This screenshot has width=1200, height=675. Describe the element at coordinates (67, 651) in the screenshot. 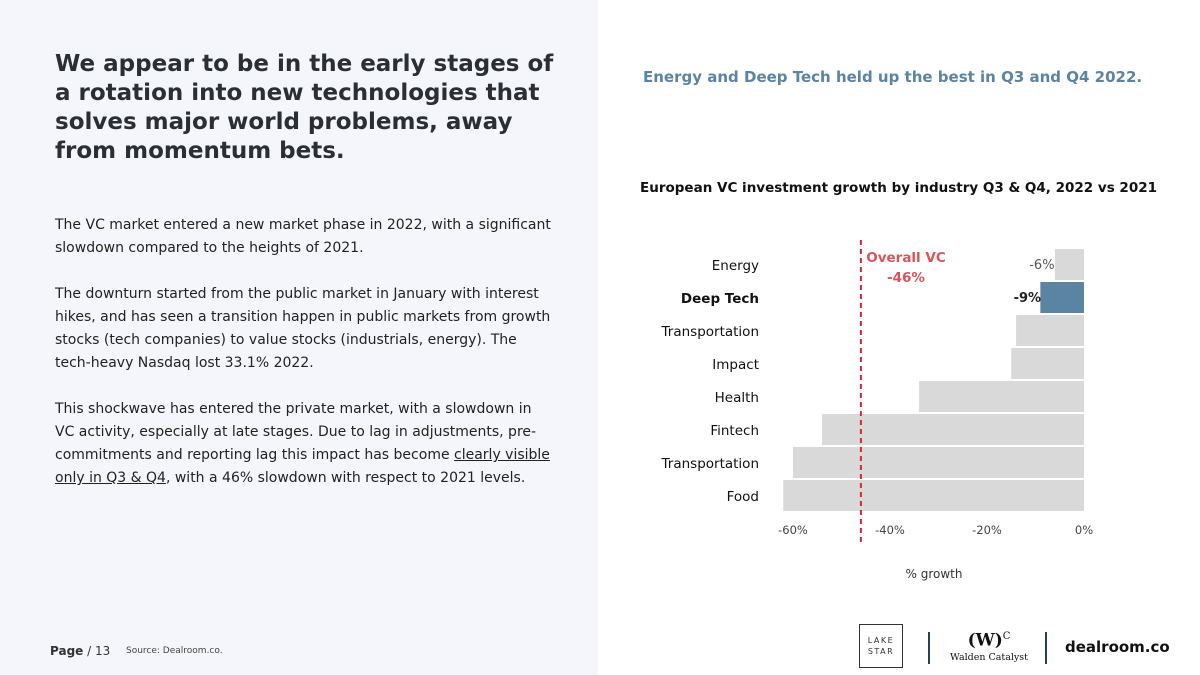

I see `page-label: Page` at that location.